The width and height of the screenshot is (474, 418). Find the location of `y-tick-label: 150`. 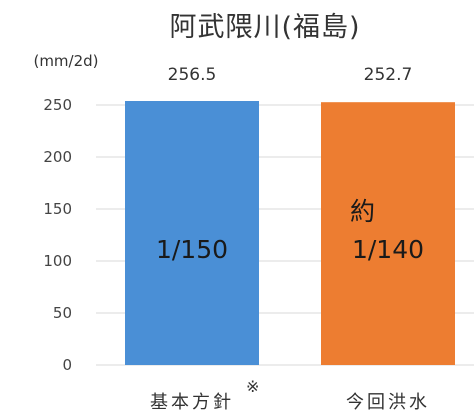

y-tick-label: 150 is located at coordinates (57, 209).